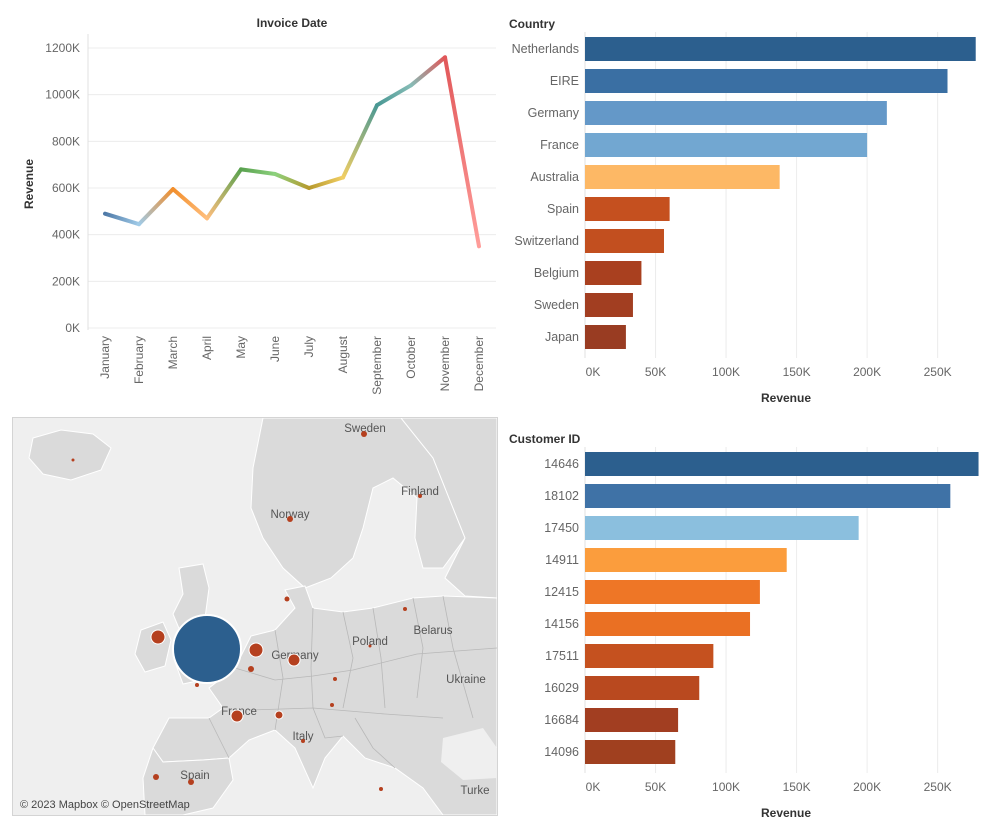 This screenshot has width=999, height=830. I want to click on x-tick-label: 250K, so click(938, 787).